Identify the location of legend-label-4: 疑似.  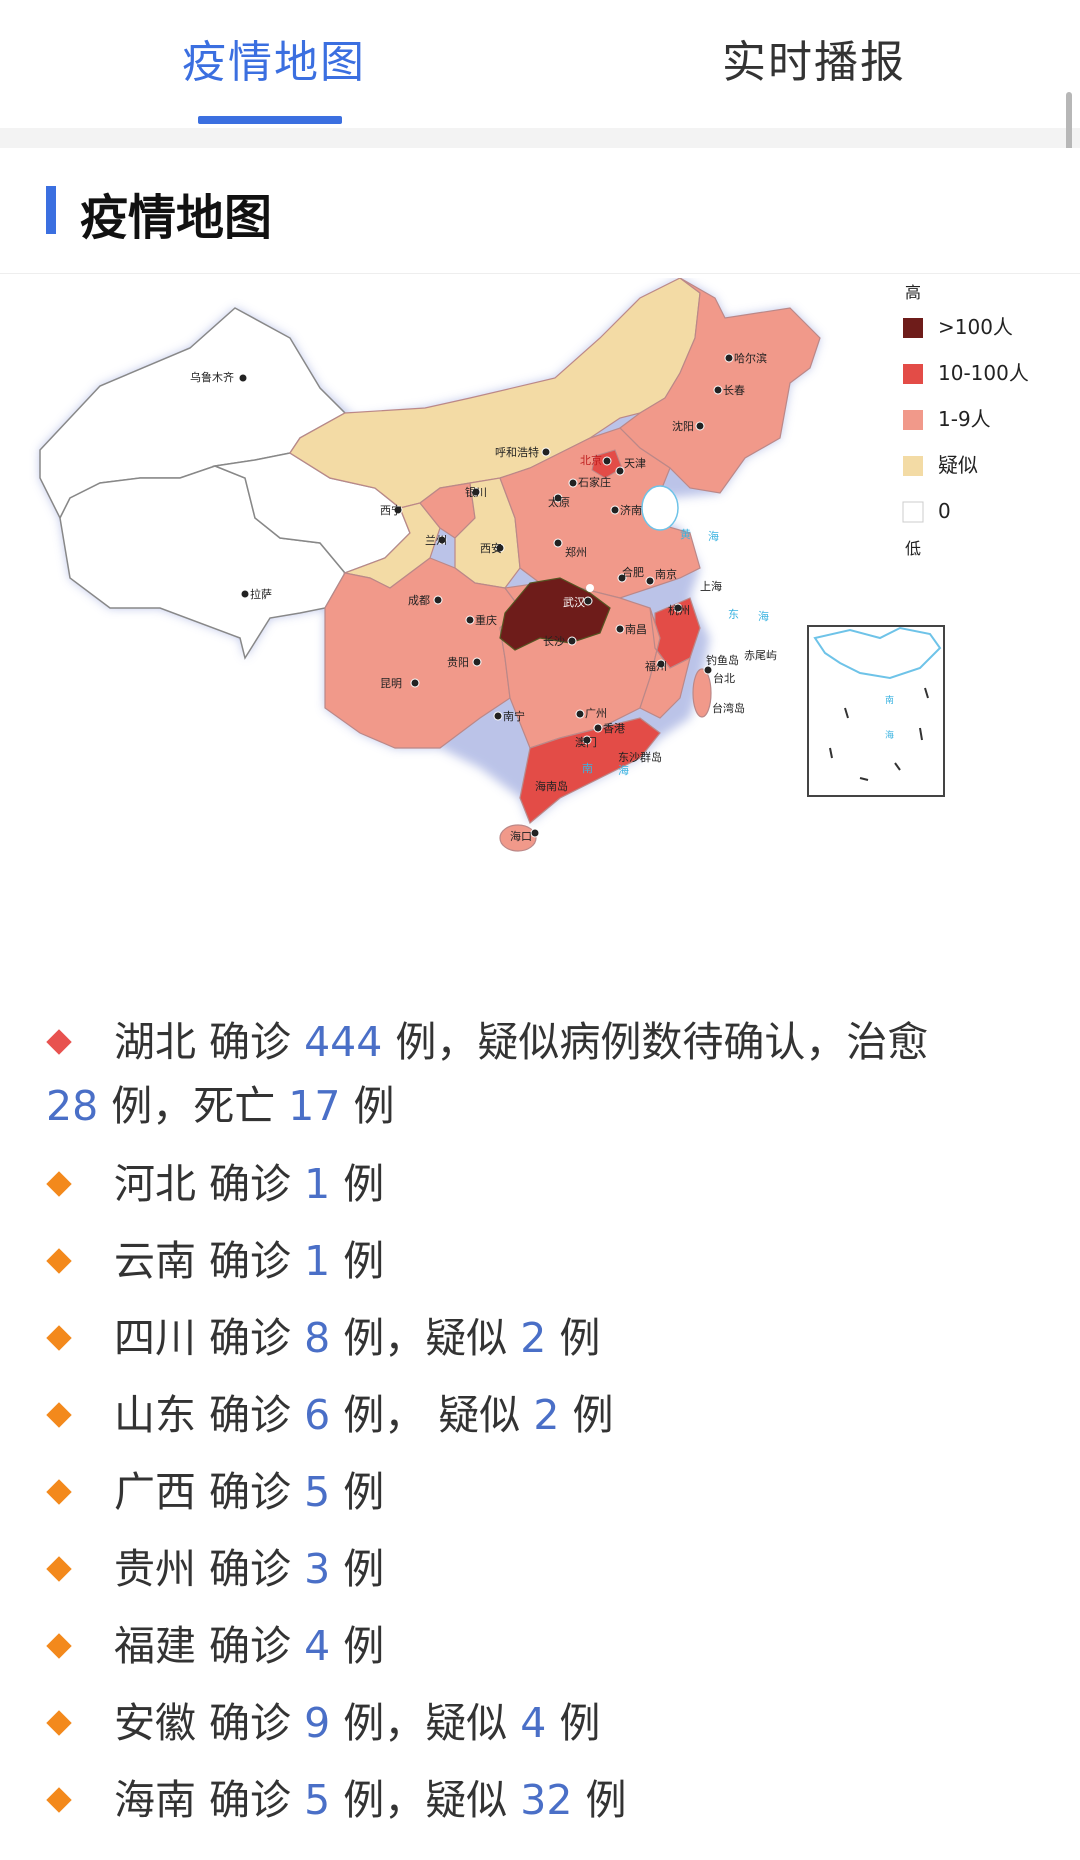
(958, 465).